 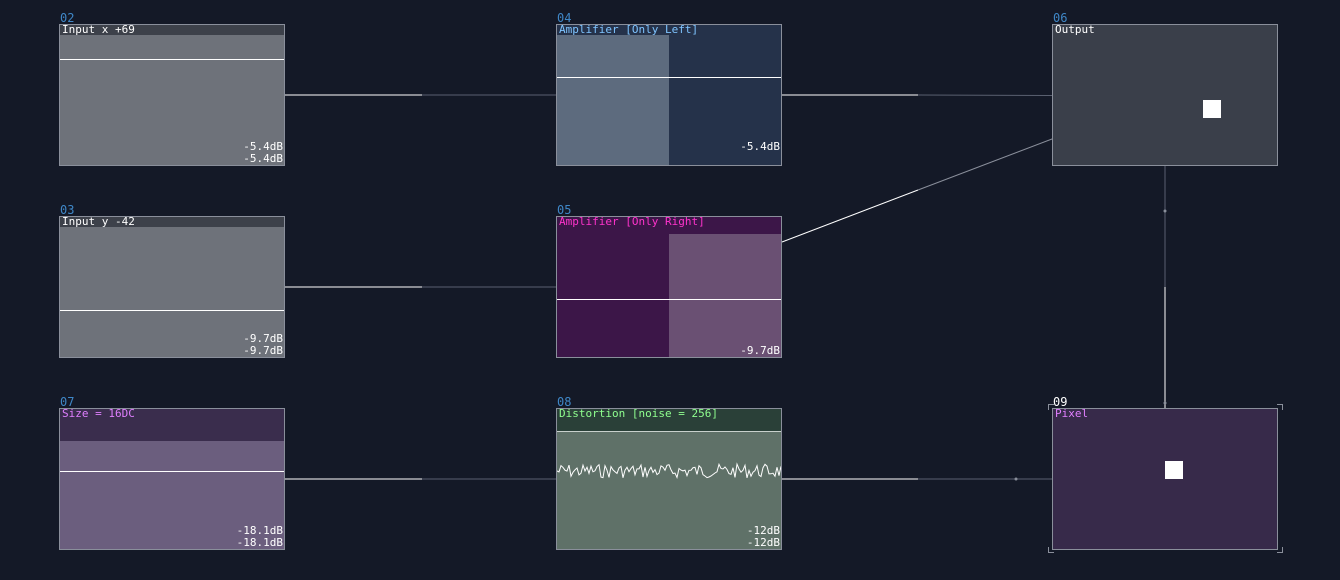 I want to click on node-amplifier-right: Amplifier [Only Right] -9.7dB, so click(x=669, y=287).